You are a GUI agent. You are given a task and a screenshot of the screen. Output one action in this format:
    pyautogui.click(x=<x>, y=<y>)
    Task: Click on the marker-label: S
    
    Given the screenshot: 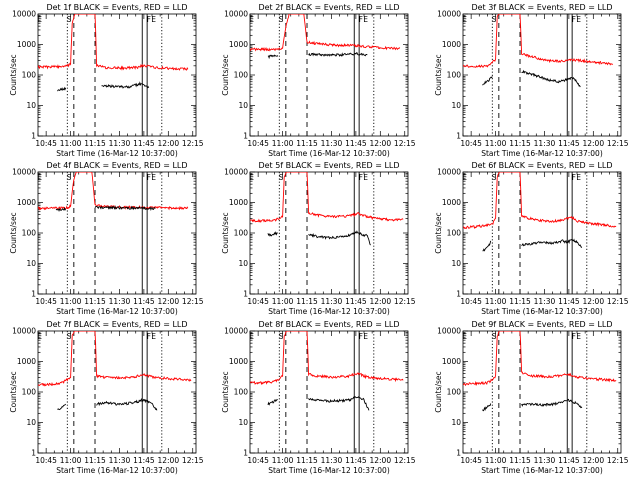 What is the action you would take?
    pyautogui.click(x=69, y=177)
    